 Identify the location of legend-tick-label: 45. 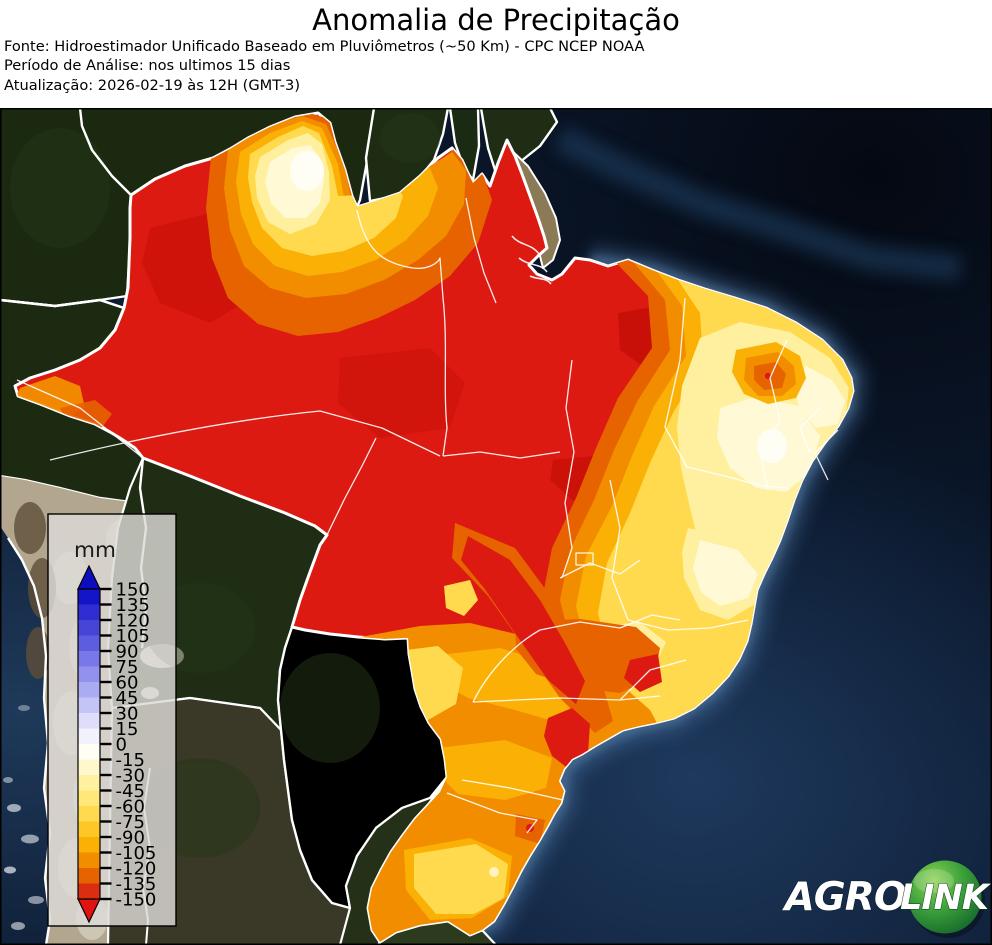
(127, 698).